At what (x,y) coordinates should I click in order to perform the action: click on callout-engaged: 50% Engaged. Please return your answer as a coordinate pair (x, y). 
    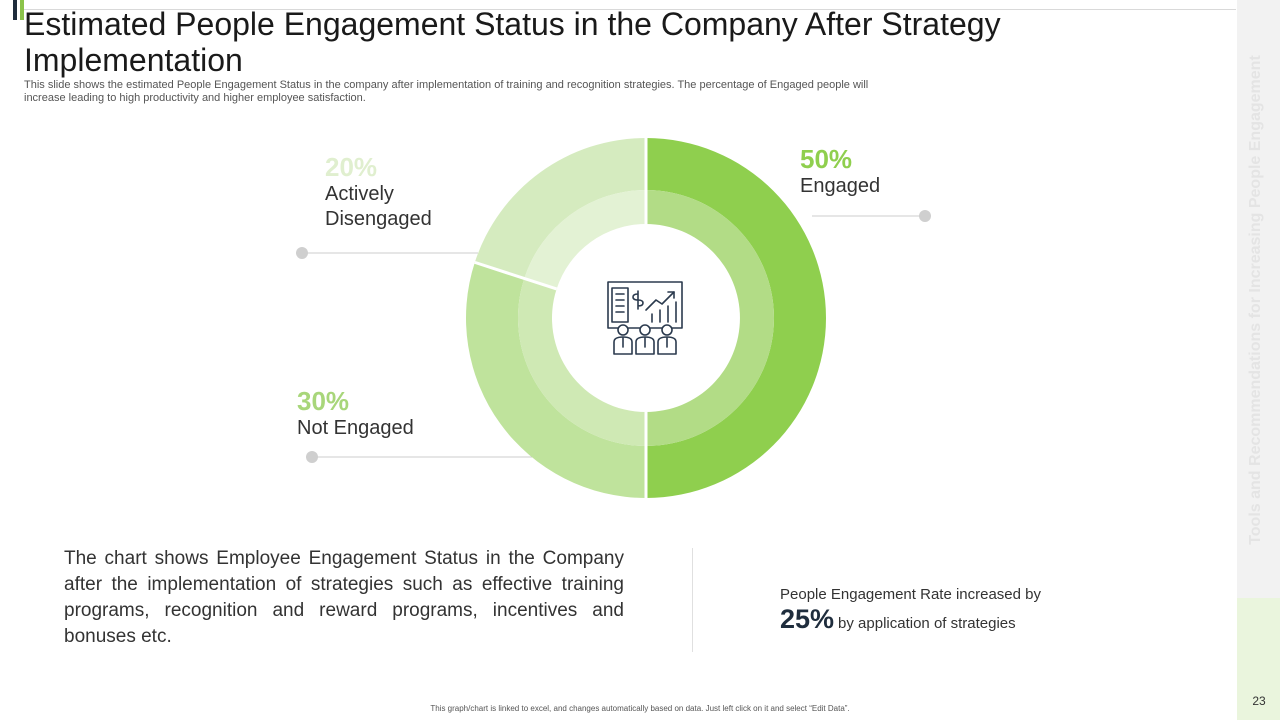
    Looking at the image, I should click on (840, 171).